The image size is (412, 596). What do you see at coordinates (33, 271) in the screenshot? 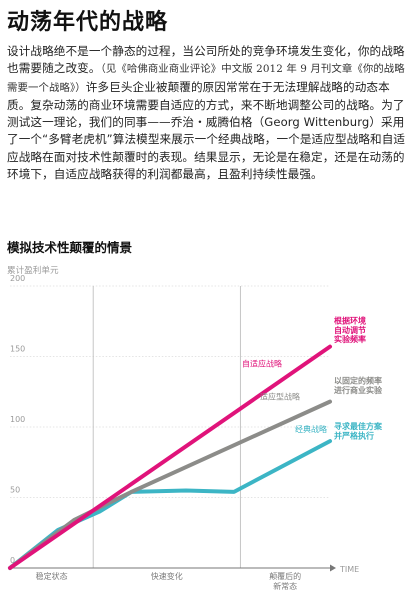
I see `y-axis-label: 累计盈利单元` at bounding box center [33, 271].